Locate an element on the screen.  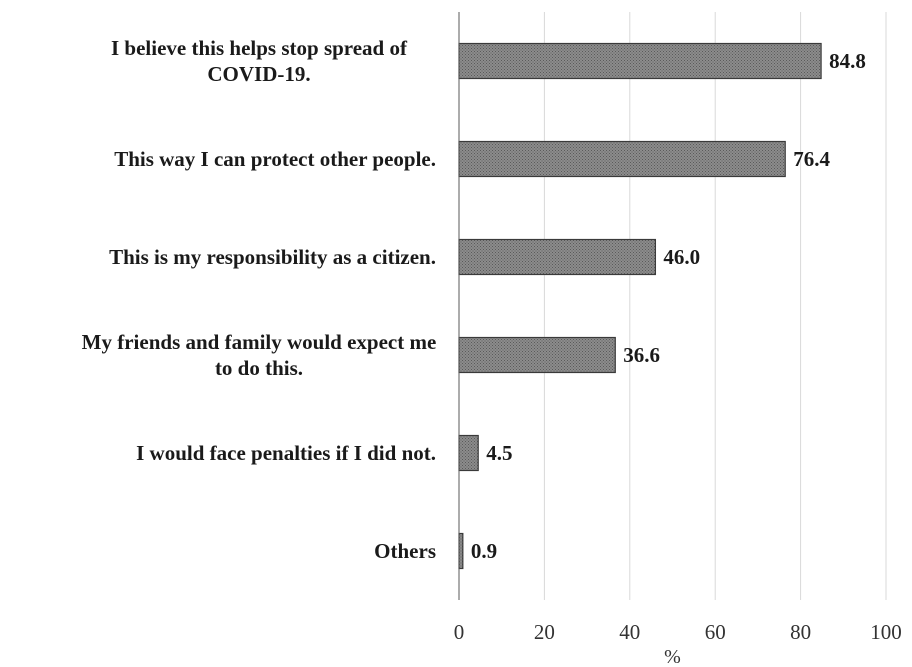
category-label-line: This is my responsibility as a citizen. is located at coordinates (272, 257).